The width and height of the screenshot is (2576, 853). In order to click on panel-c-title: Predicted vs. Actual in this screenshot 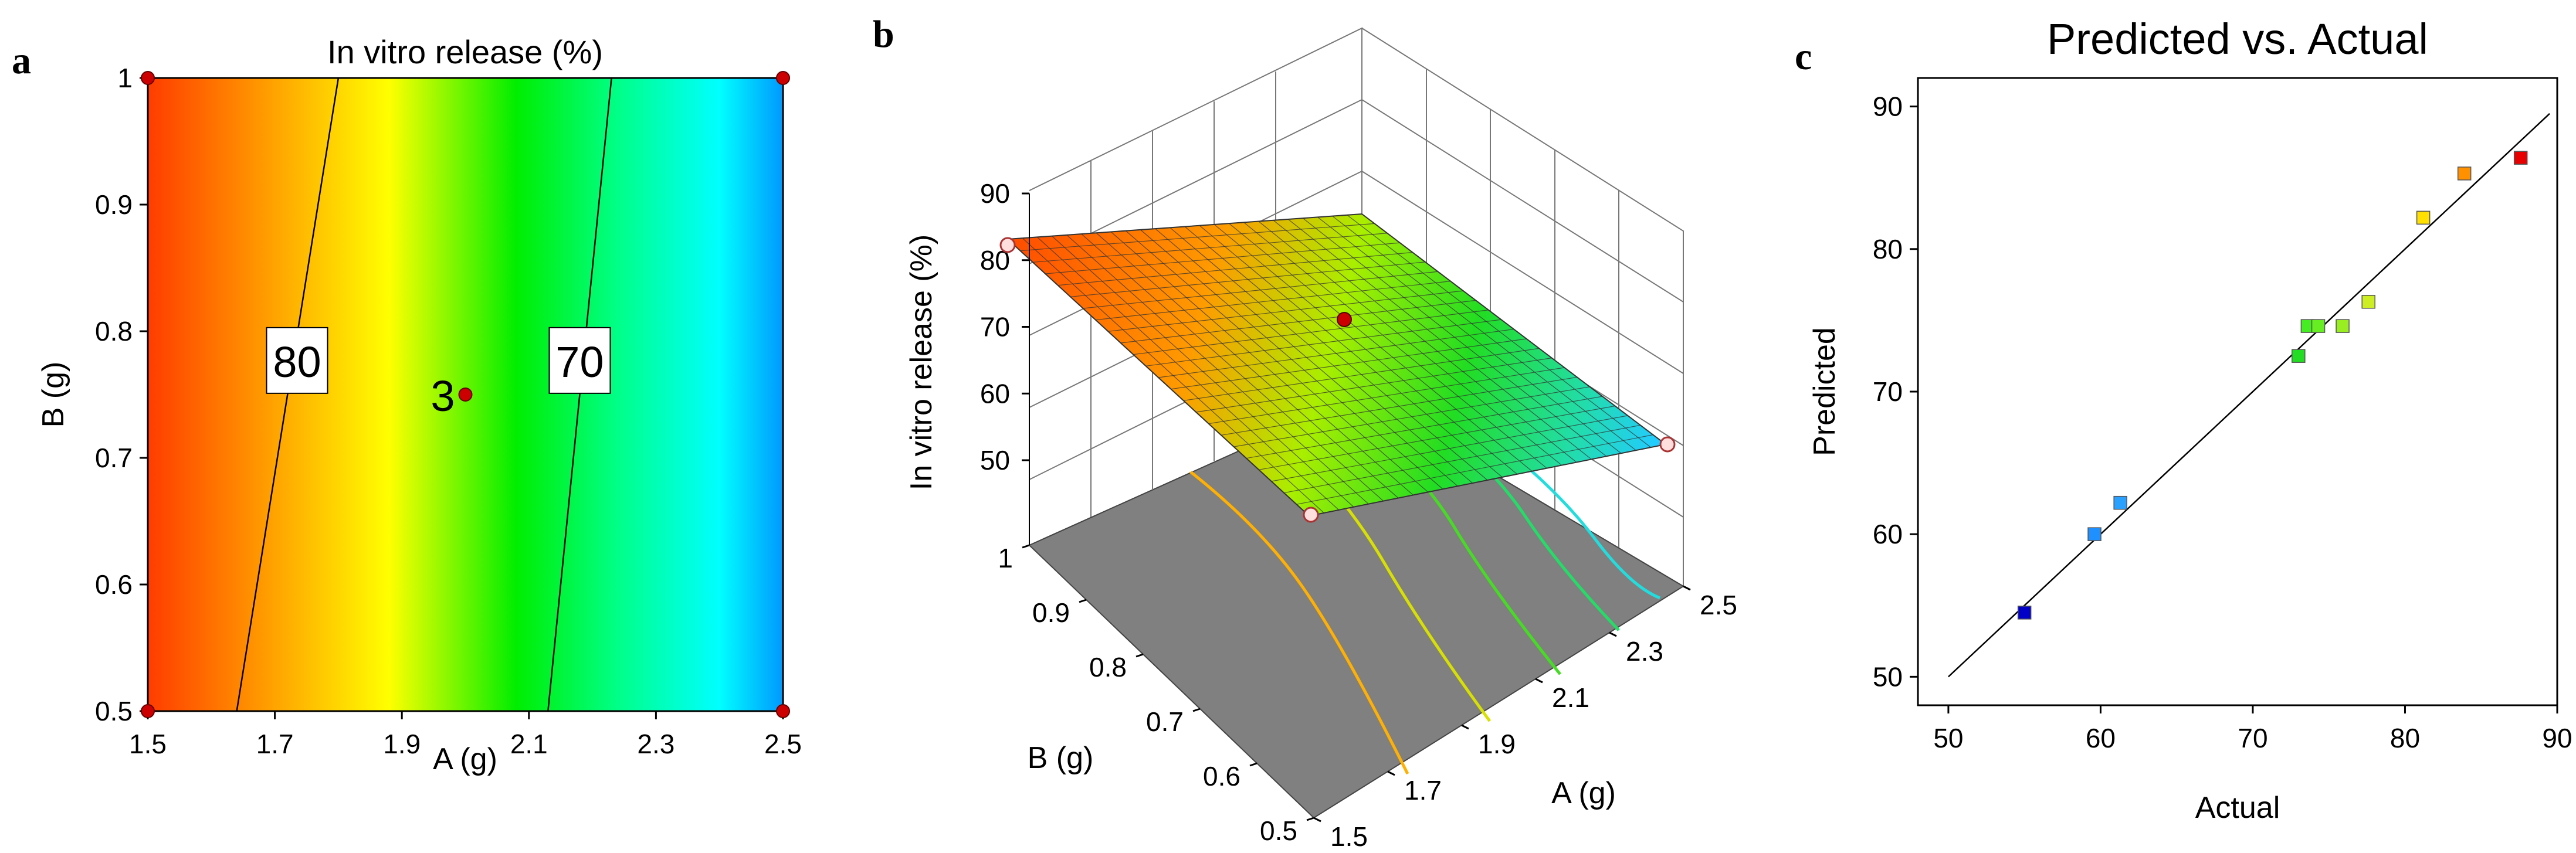, I will do `click(2237, 39)`.